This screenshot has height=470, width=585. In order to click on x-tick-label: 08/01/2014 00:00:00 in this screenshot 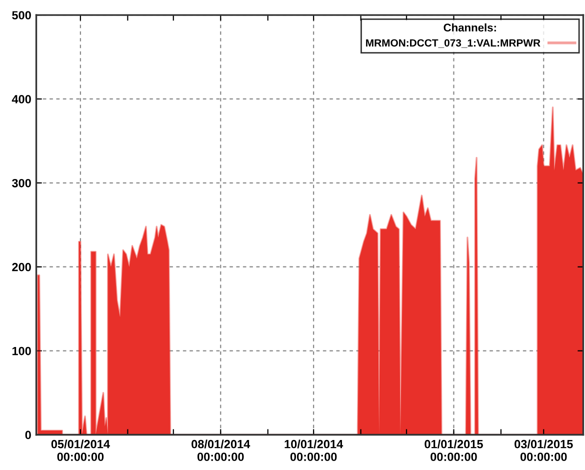, I will do `click(221, 450)`.